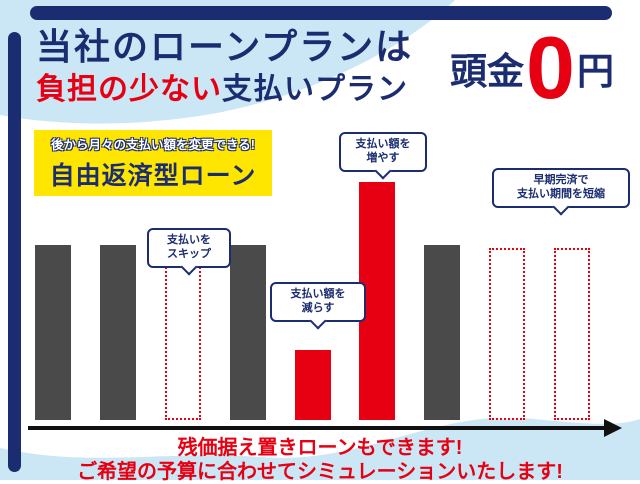 Image resolution: width=640 pixels, height=484 pixels. What do you see at coordinates (383, 157) in the screenshot?
I see `annotation-increase-line2: 増やす` at bounding box center [383, 157].